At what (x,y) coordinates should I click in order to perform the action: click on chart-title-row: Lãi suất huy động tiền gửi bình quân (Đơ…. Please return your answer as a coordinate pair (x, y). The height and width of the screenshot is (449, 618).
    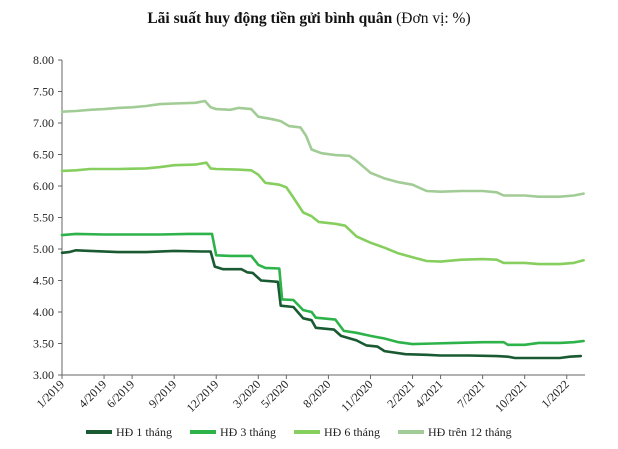
    Looking at the image, I should click on (309, 19).